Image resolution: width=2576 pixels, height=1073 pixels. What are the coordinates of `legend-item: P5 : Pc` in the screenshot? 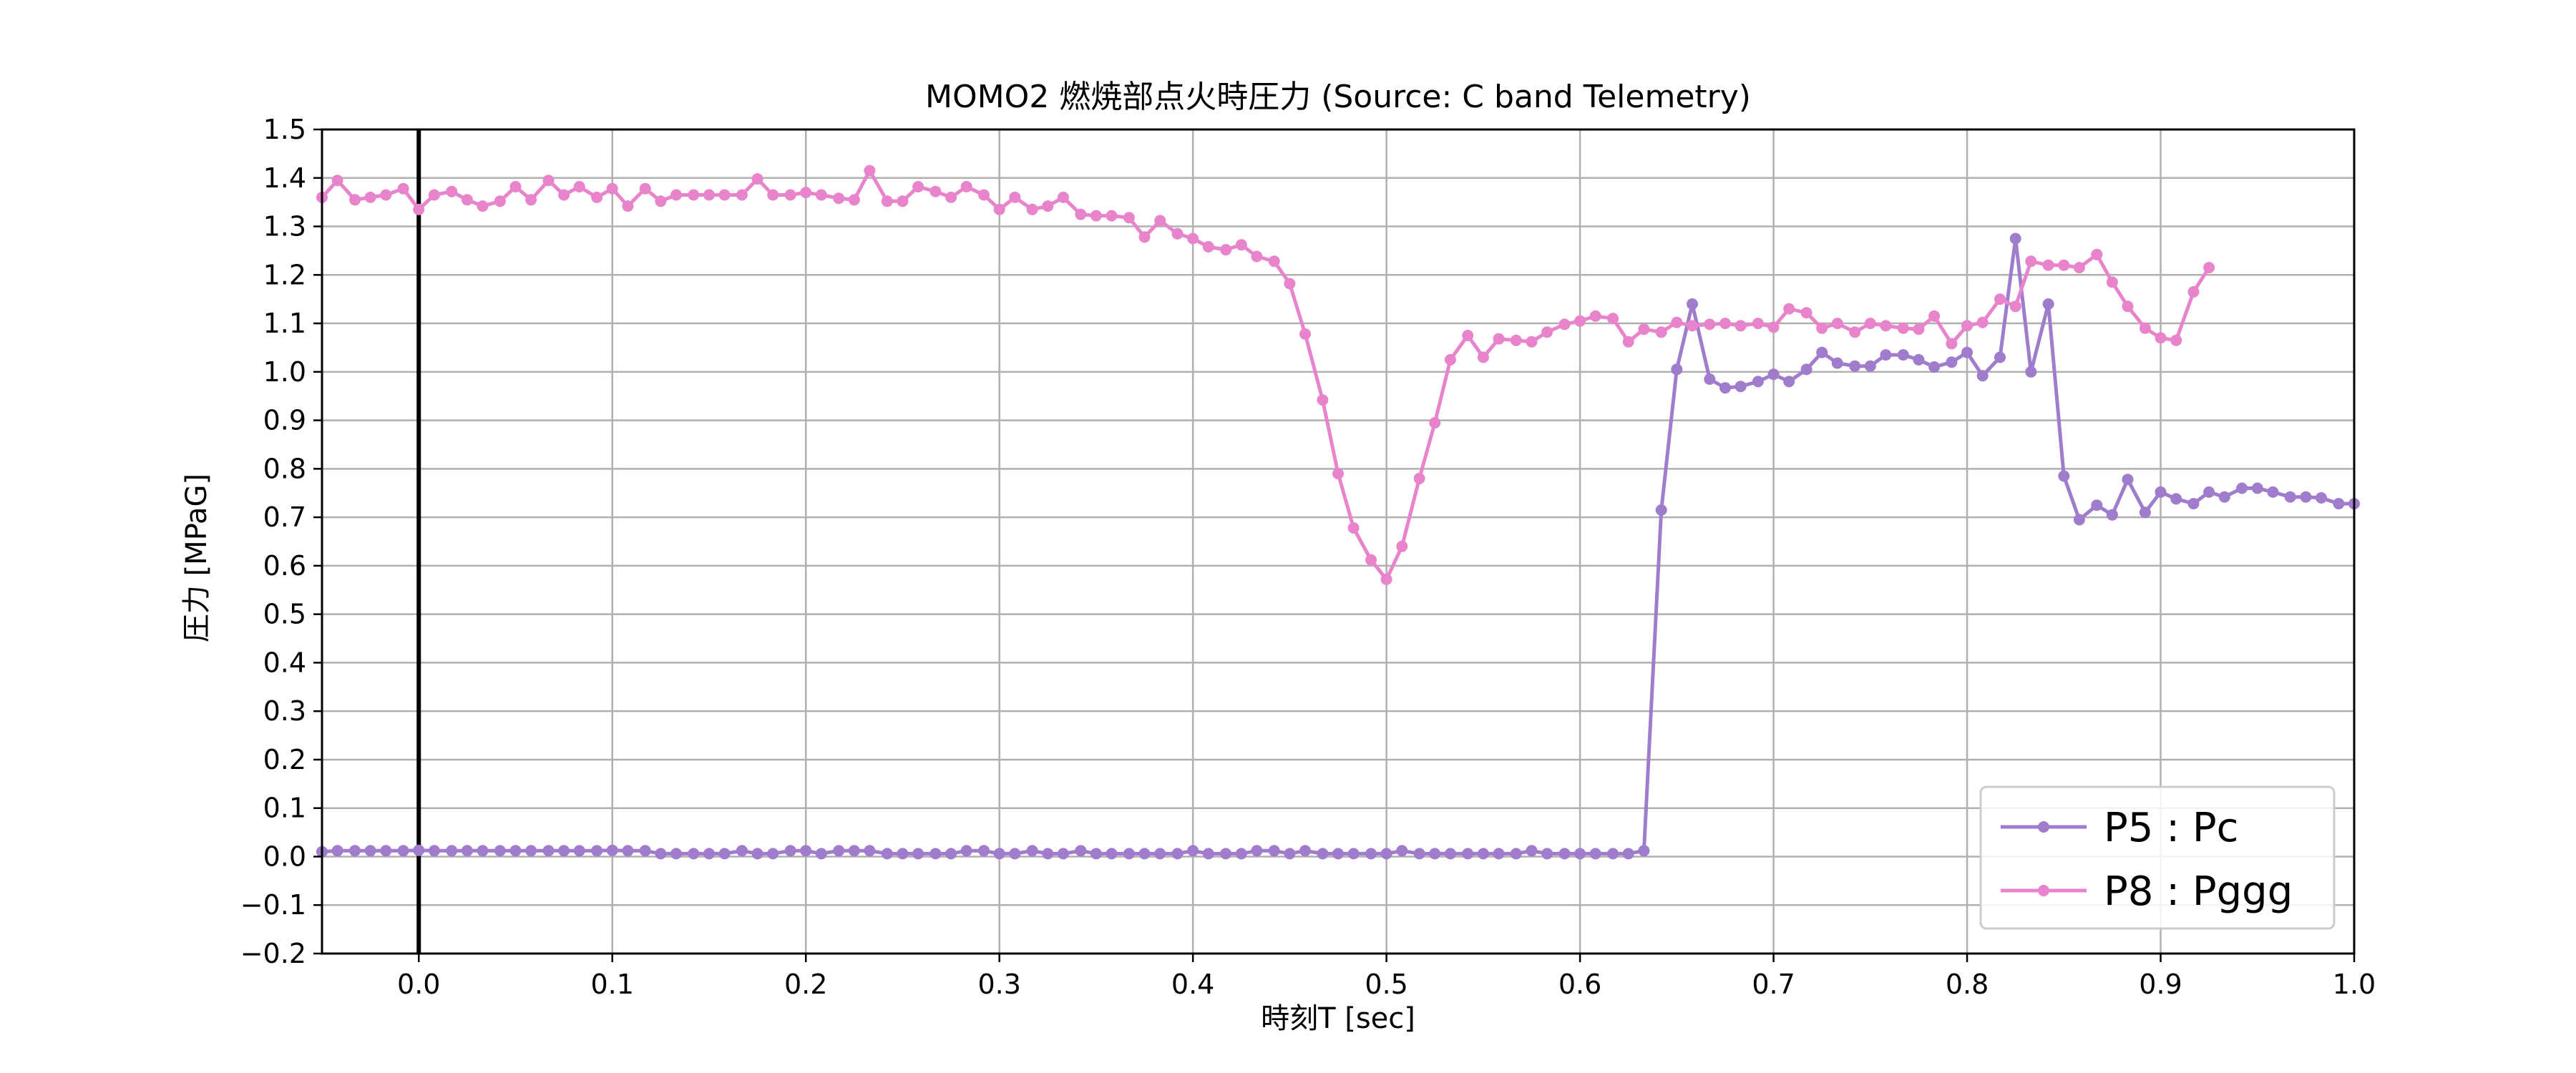 It's located at (2119, 828).